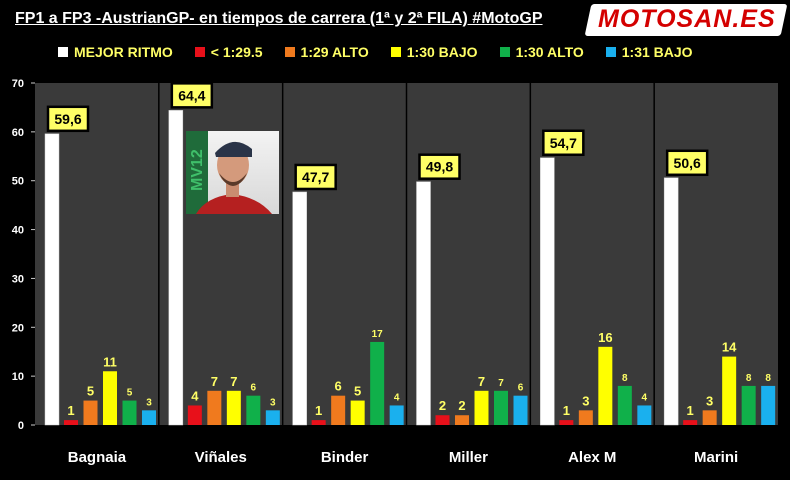 This screenshot has width=790, height=480. Describe the element at coordinates (221, 457) in the screenshot. I see `x-tick-label: Viñales` at that location.